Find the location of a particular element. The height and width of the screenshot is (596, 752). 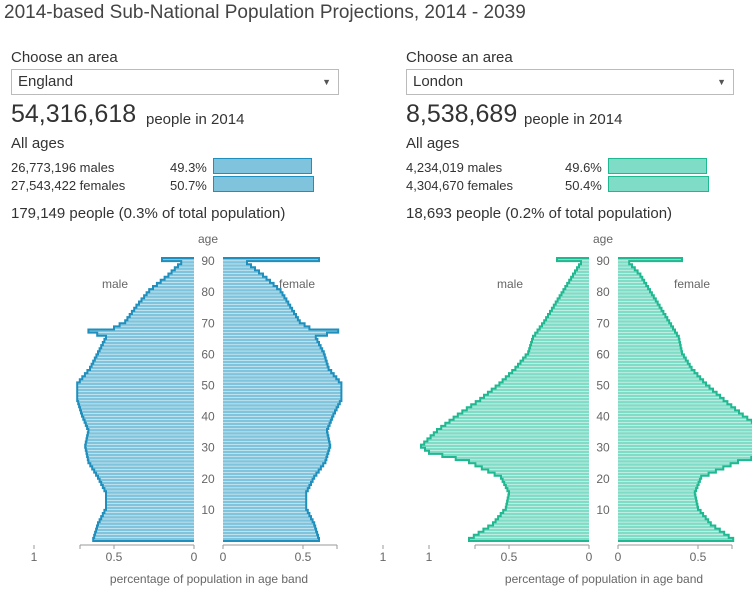

x-axis-label: percentage of population in age band is located at coordinates (604, 579).